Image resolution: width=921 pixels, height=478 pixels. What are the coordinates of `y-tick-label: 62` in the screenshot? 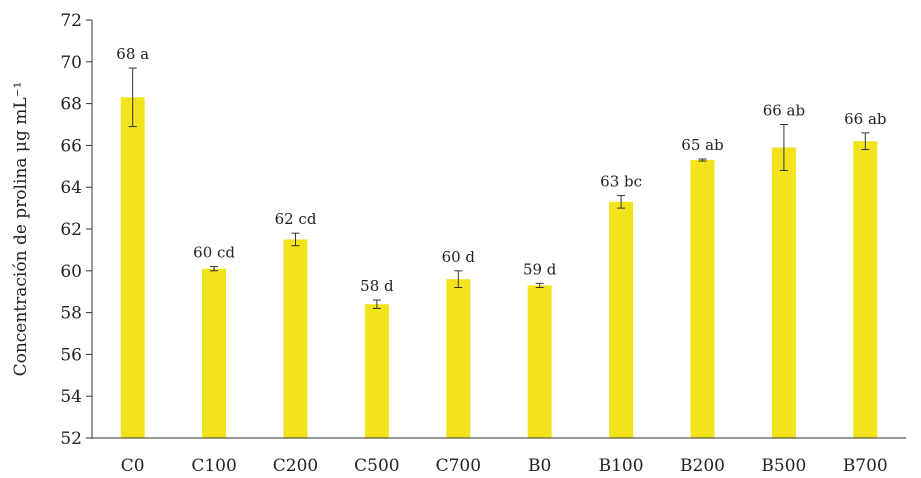 It's located at (71, 230).